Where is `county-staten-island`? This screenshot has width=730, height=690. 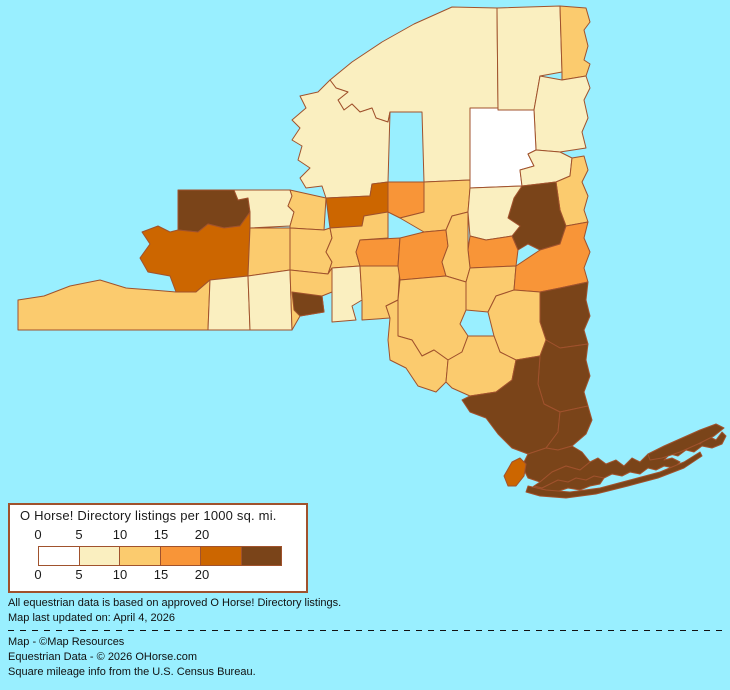
county-staten-island is located at coordinates (515, 472).